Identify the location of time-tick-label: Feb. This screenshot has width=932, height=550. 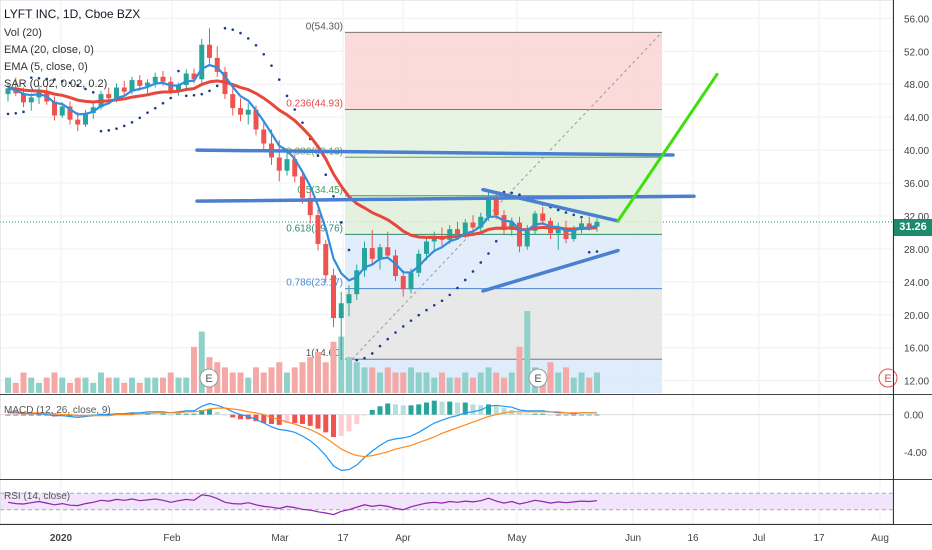
(172, 538).